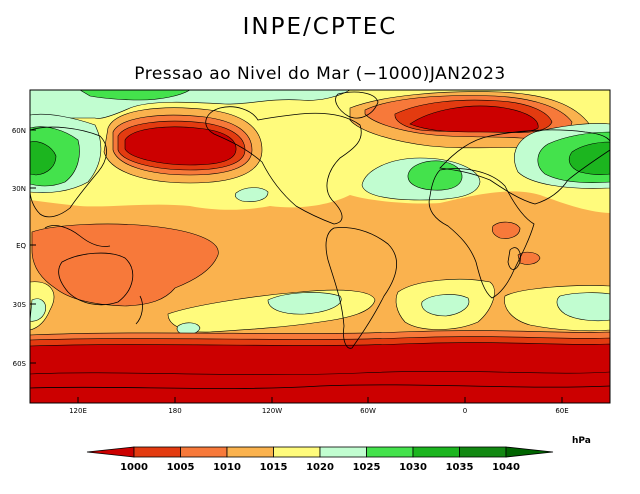 This screenshot has width=640, height=494. I want to click on colorbar: hPa 1000 1005 1010 1015 1020 1025 1030 1035 1040, so click(338, 454).